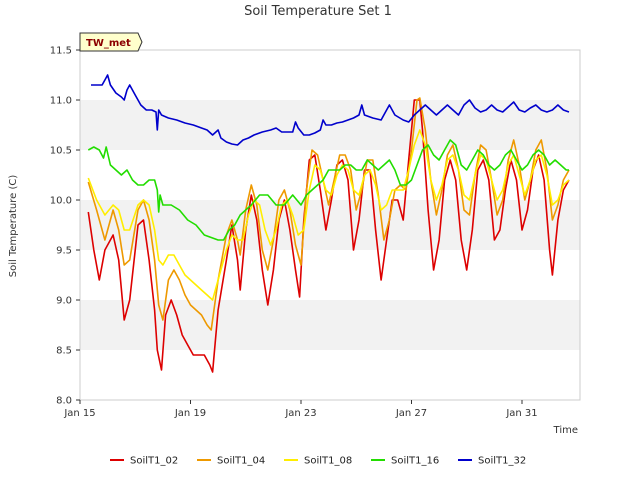 This screenshot has height=480, width=640. Describe the element at coordinates (318, 11) in the screenshot. I see `chart-title: Soil Temperature Set 1` at that location.